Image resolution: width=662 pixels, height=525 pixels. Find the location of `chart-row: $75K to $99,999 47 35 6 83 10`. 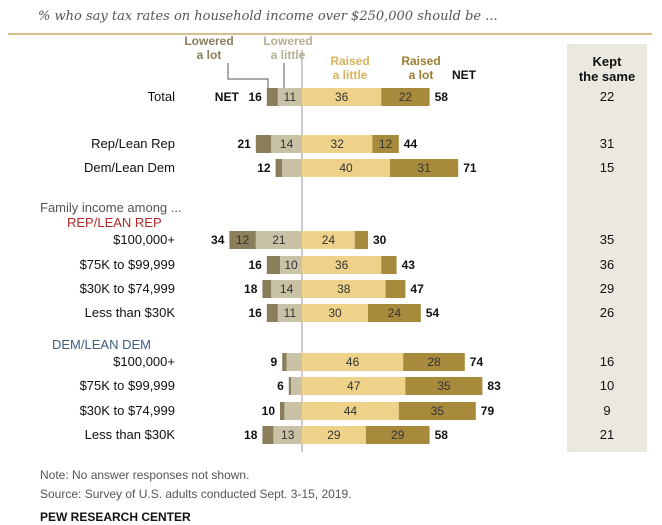

chart-row: $75K to $99,999 47 35 6 83 10 is located at coordinates (347, 386).